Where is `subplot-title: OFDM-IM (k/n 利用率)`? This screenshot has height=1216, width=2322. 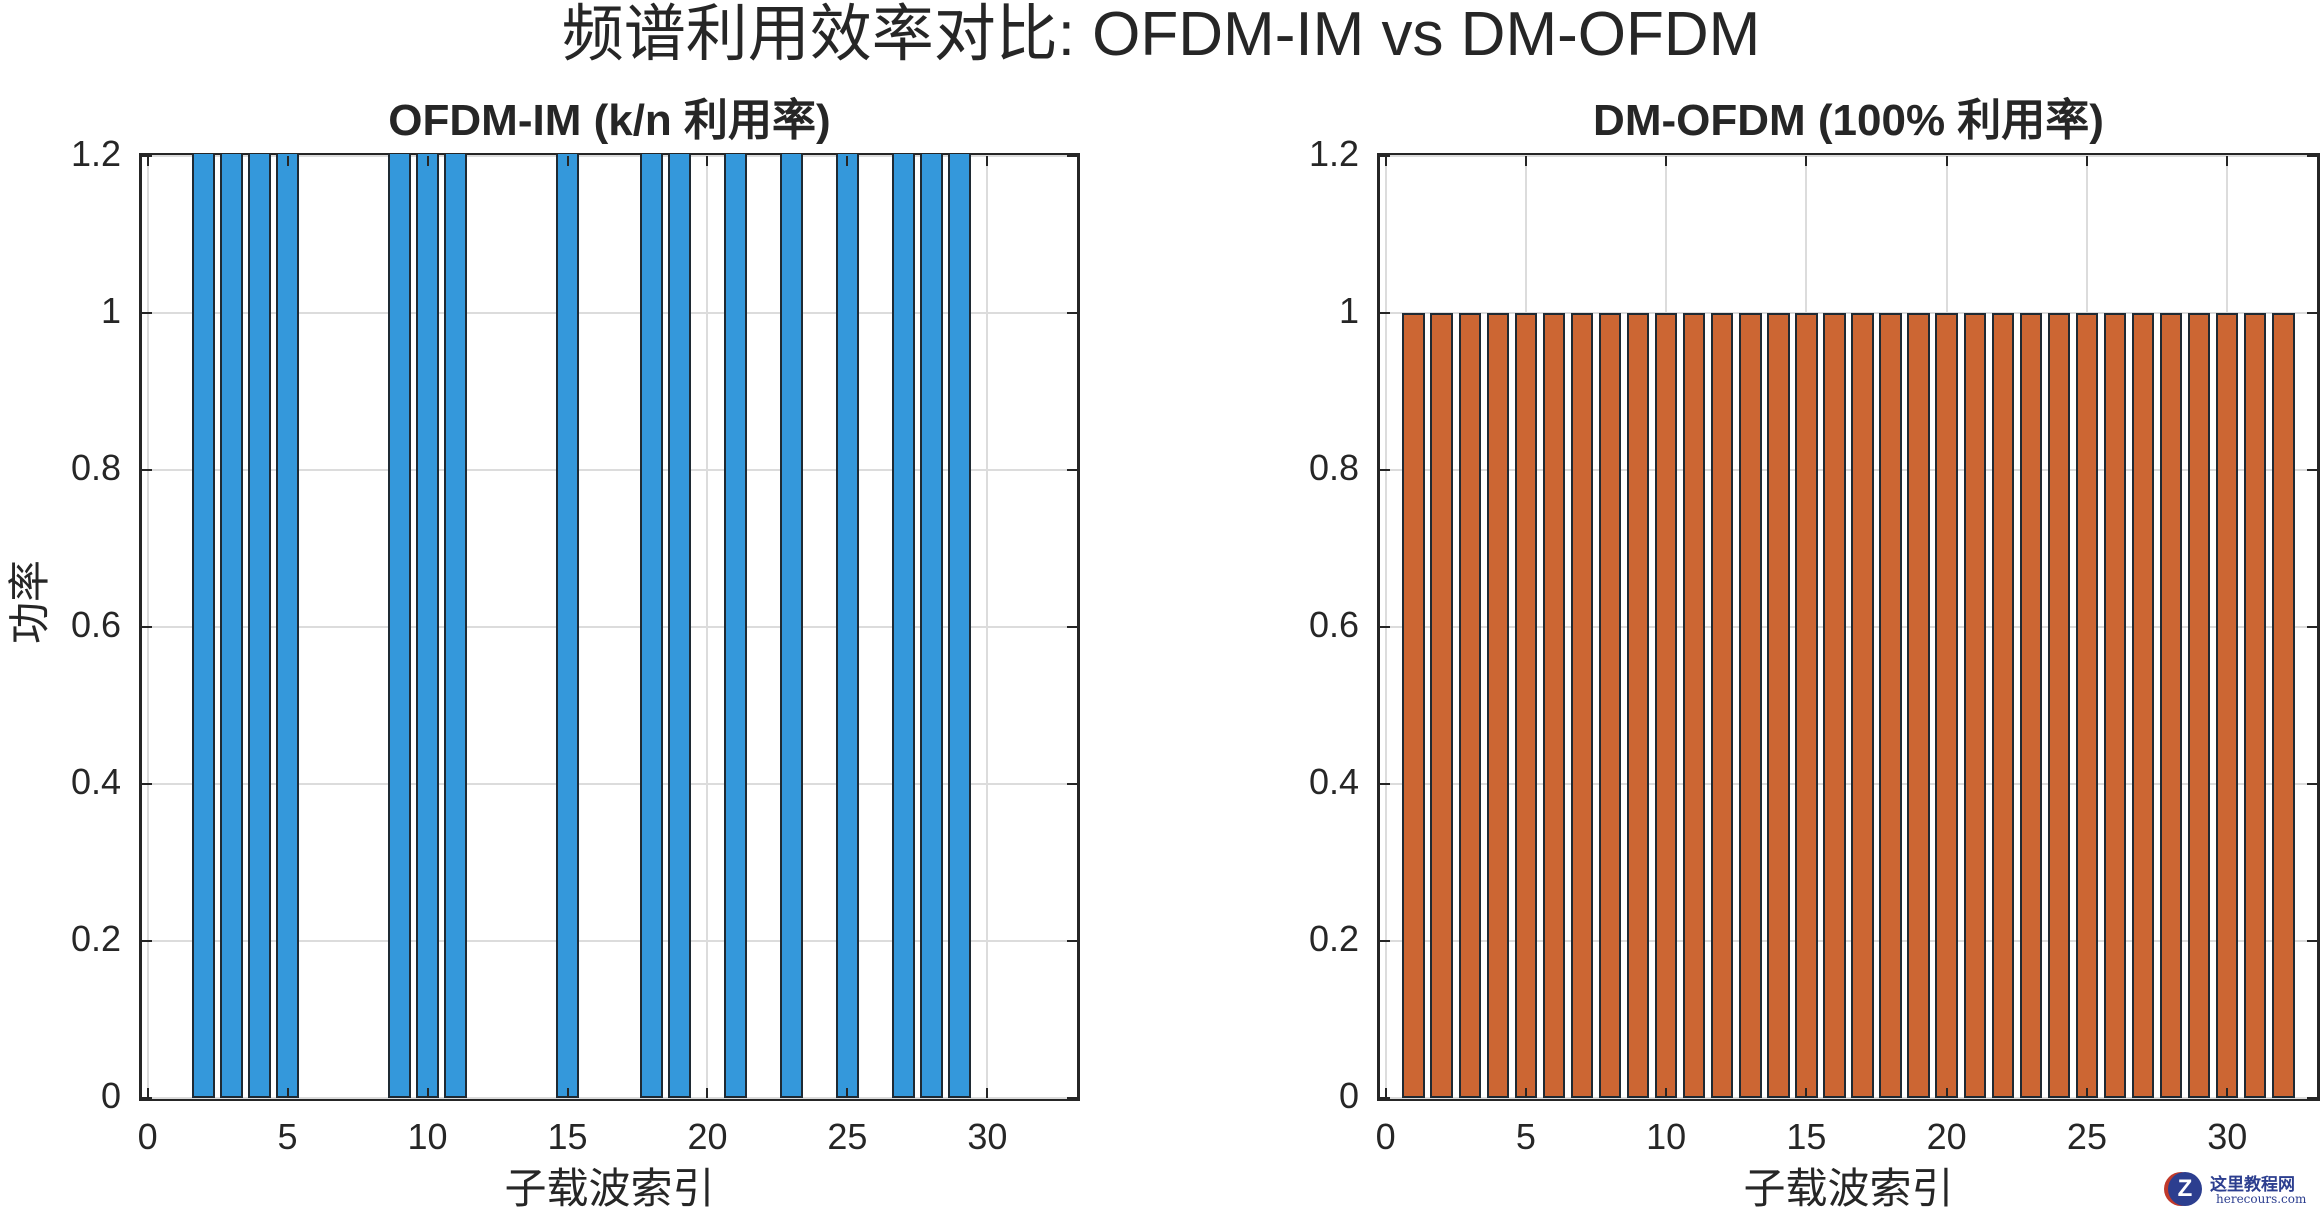
subplot-title: OFDM-IM (k/n 利用率) is located at coordinates (609, 120).